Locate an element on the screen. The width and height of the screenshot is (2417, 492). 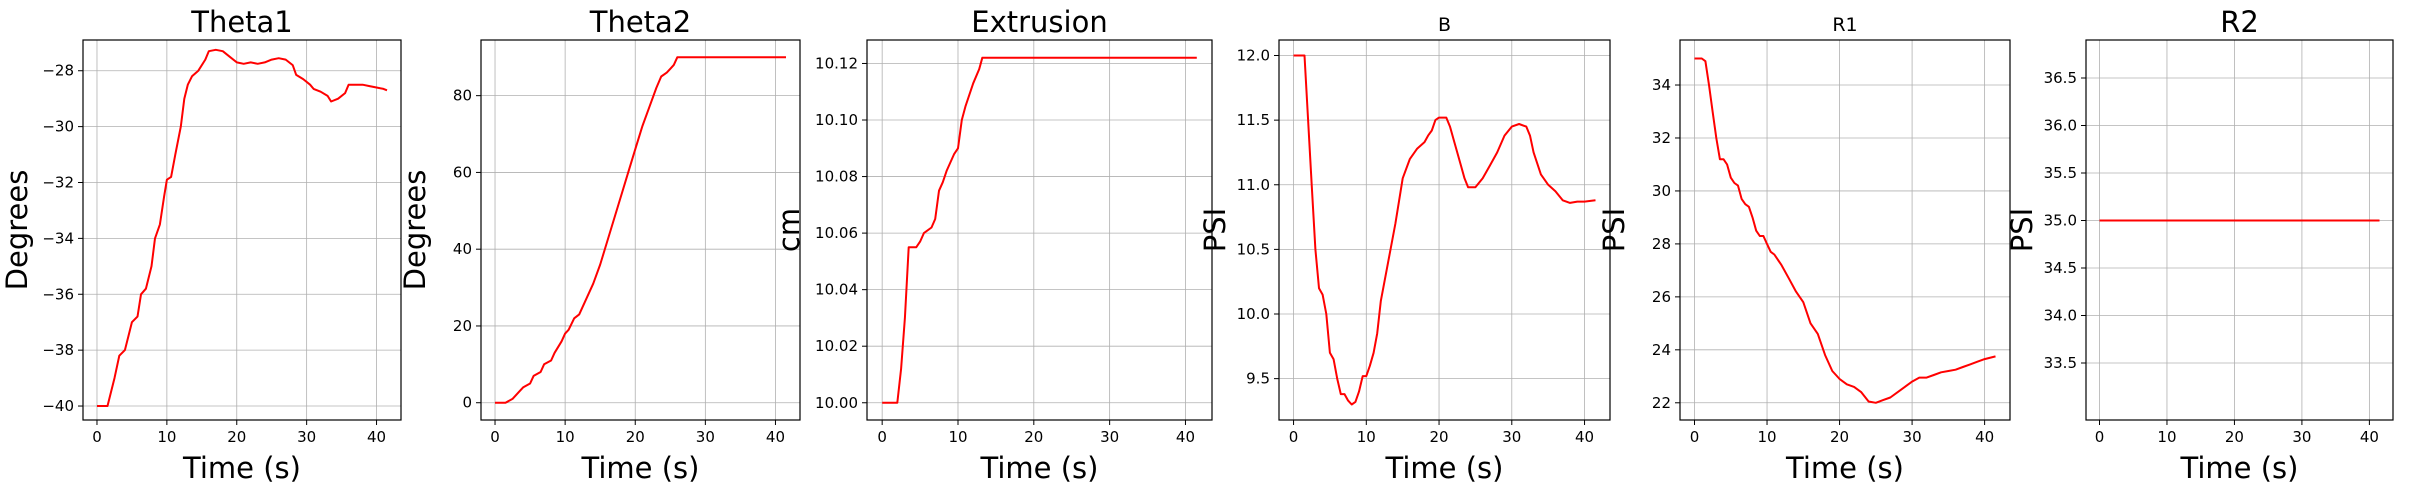
chart-title: B is located at coordinates (1444, 25).